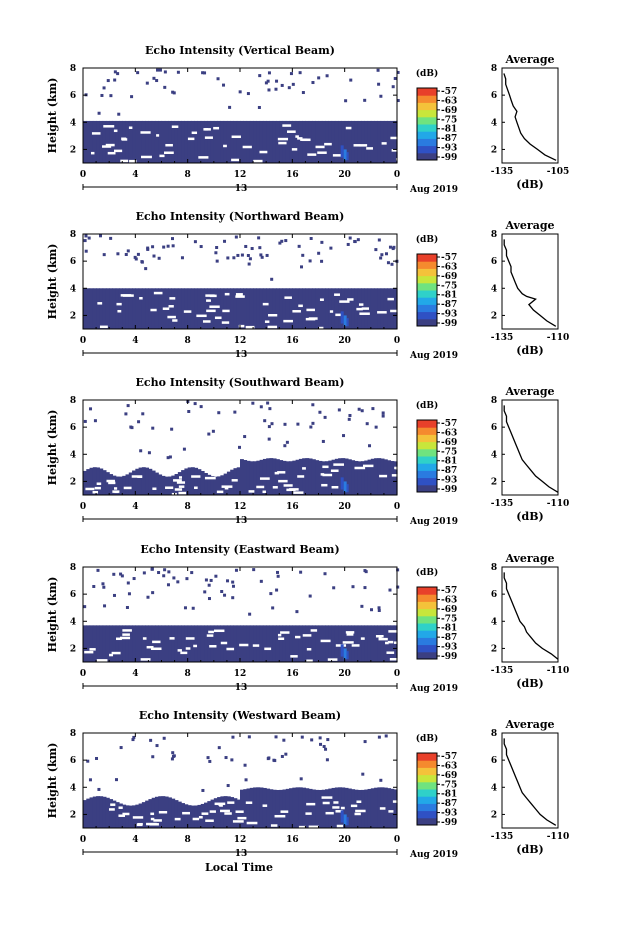  What do you see at coordinates (240, 216) in the screenshot?
I see `panel-title: Echo Intensity (Northward Beam)` at bounding box center [240, 216].